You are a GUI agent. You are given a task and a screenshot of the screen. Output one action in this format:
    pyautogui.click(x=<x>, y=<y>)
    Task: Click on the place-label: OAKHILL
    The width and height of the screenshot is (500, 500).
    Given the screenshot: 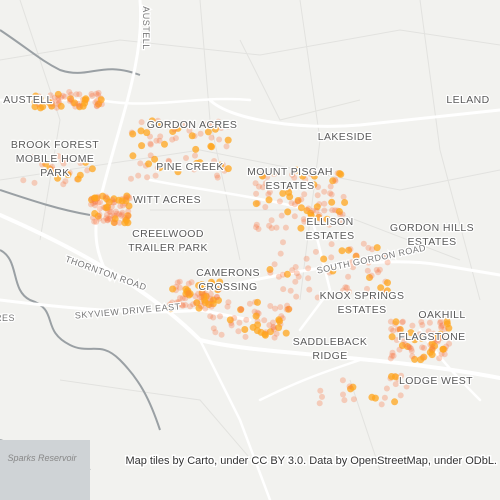 What is the action you would take?
    pyautogui.click(x=441, y=315)
    